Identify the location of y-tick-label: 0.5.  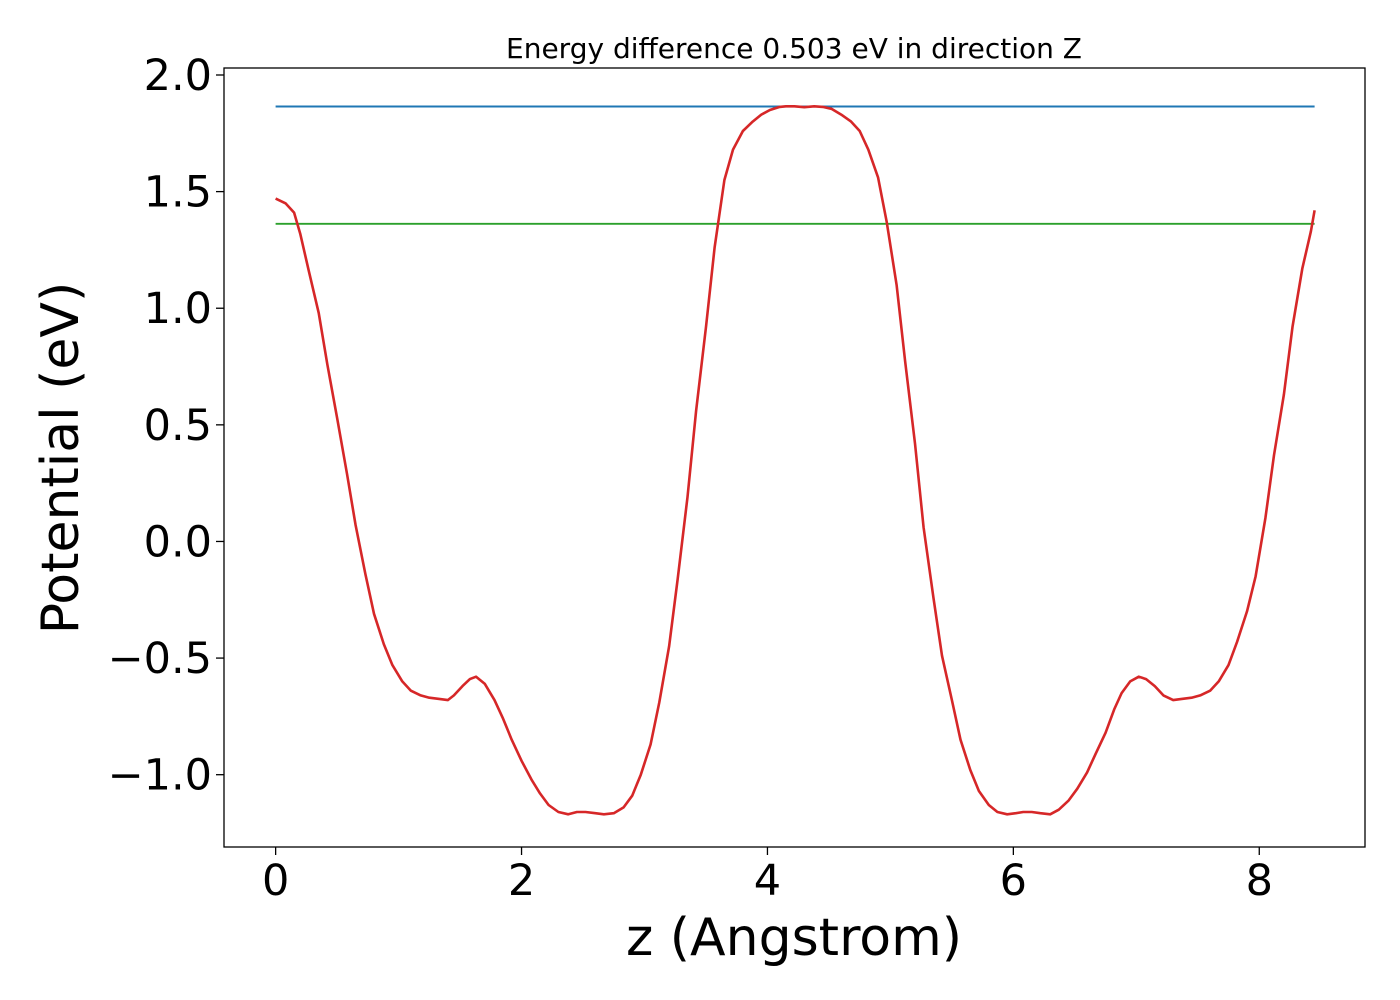
(178, 426).